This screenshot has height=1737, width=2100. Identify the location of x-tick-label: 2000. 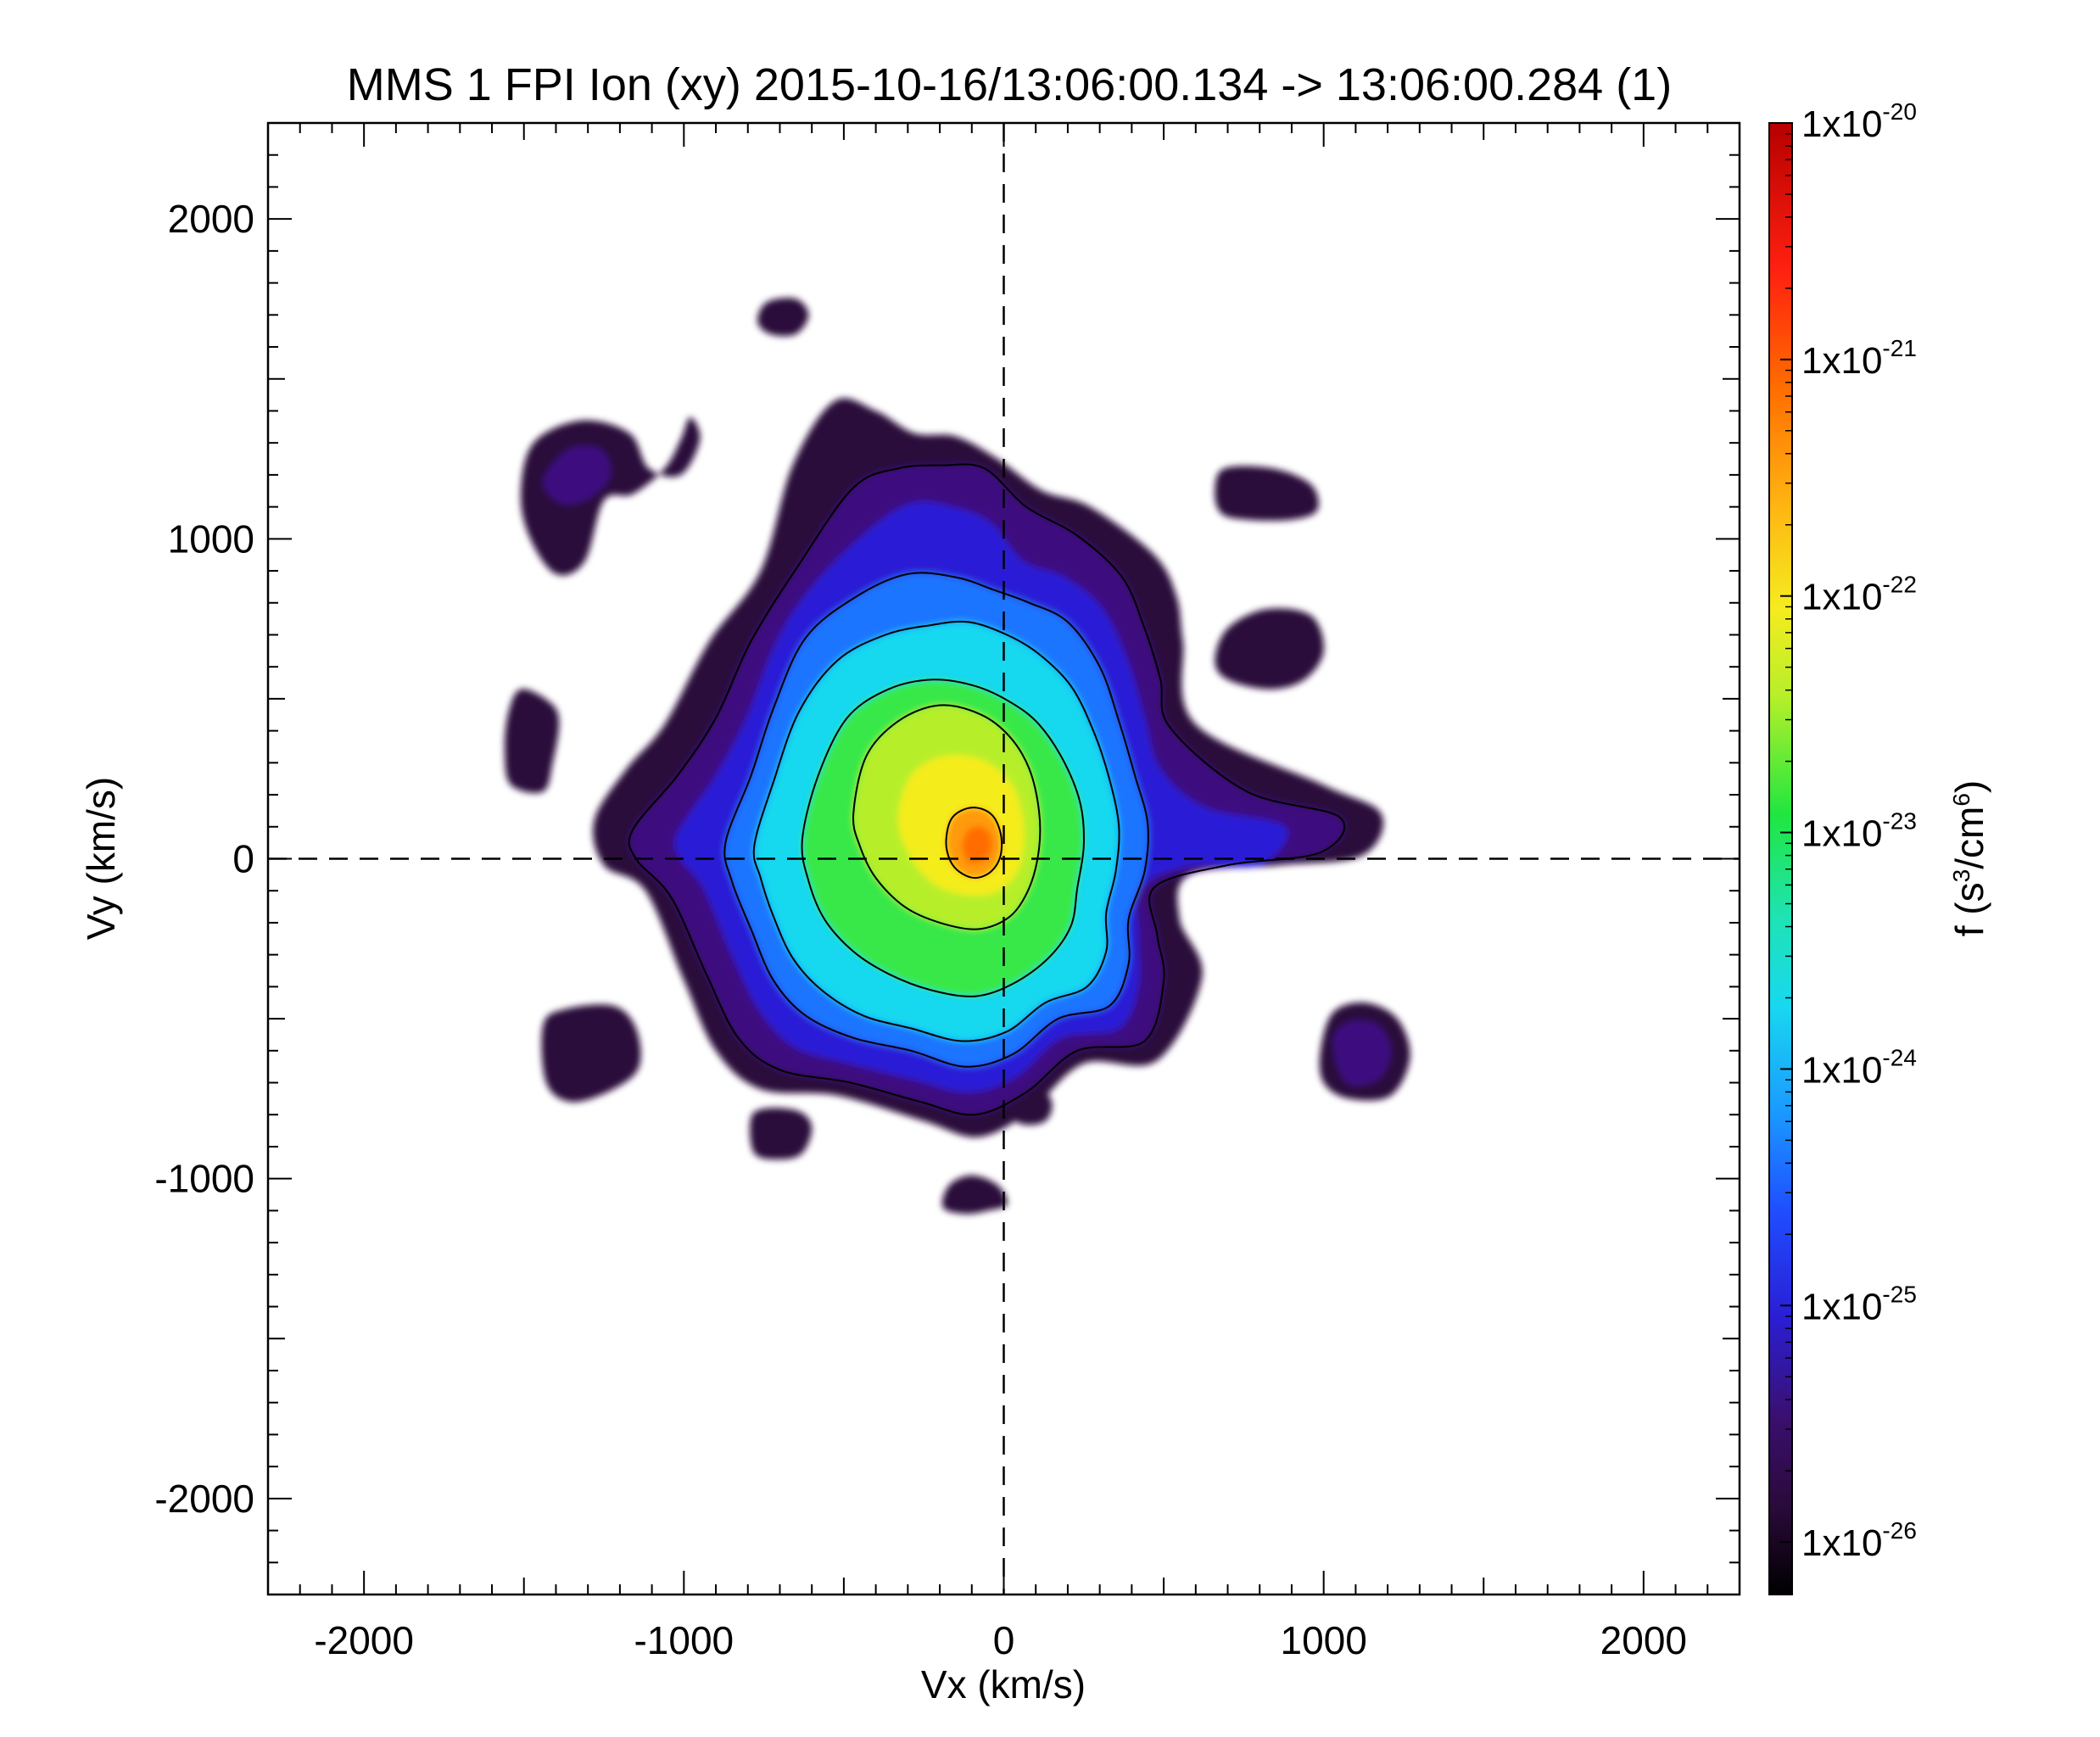
(1643, 1640).